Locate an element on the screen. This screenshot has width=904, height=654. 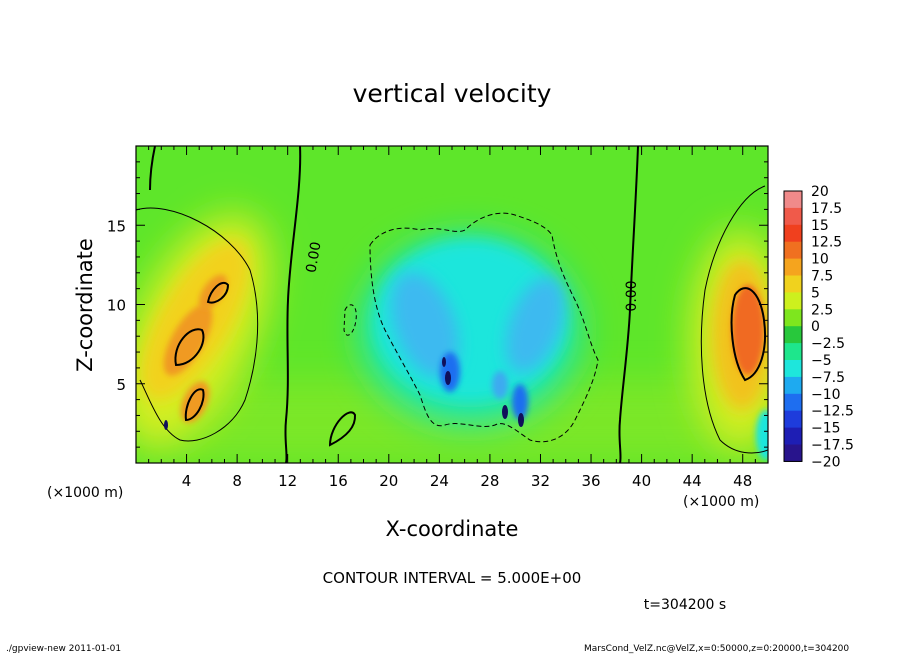
colorbar-label: 5 is located at coordinates (815, 293).